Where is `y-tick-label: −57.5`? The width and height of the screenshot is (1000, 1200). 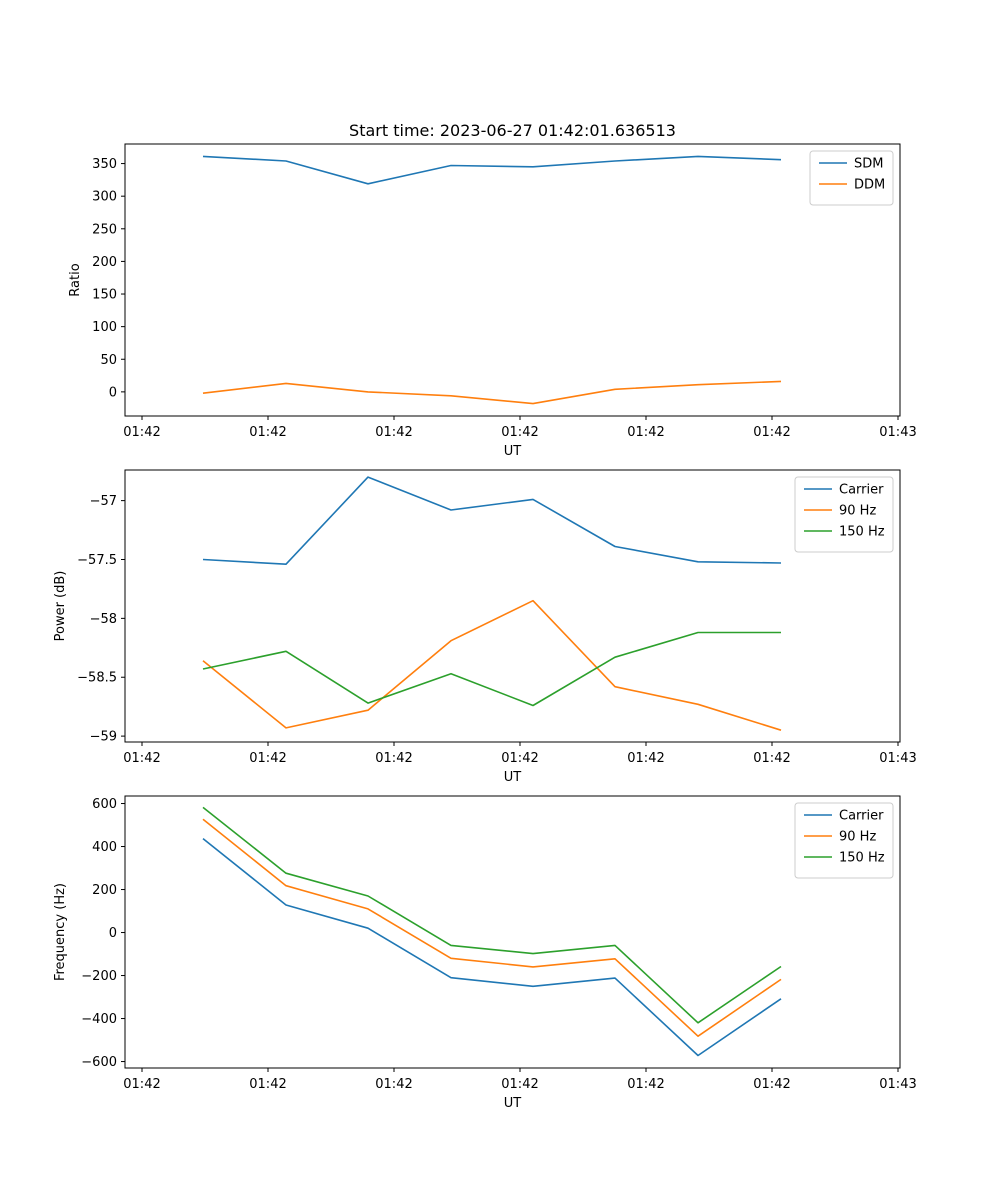 y-tick-label: −57.5 is located at coordinates (97, 560).